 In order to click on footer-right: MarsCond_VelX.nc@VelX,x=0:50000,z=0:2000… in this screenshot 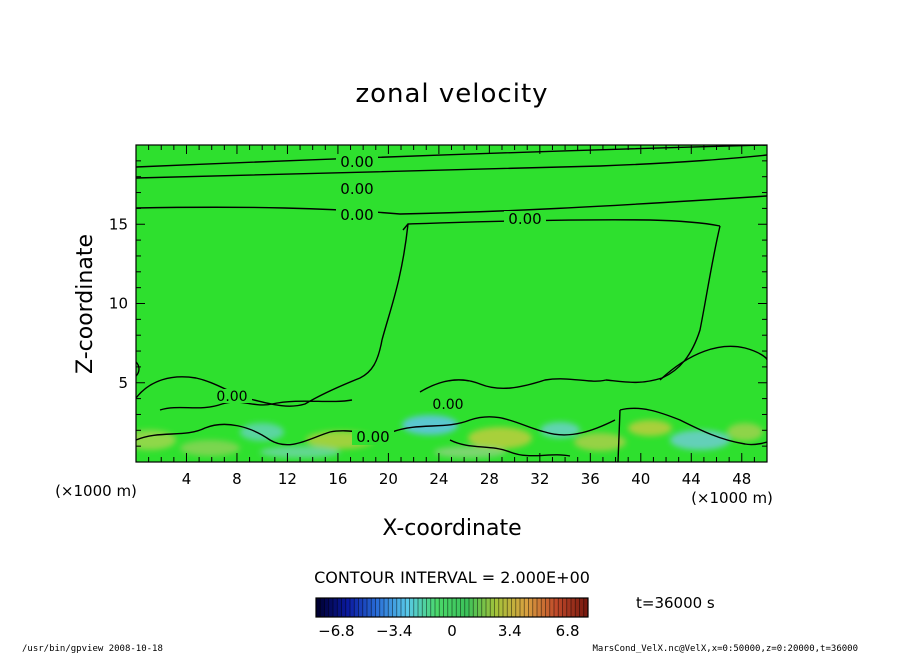, I will do `click(725, 649)`.